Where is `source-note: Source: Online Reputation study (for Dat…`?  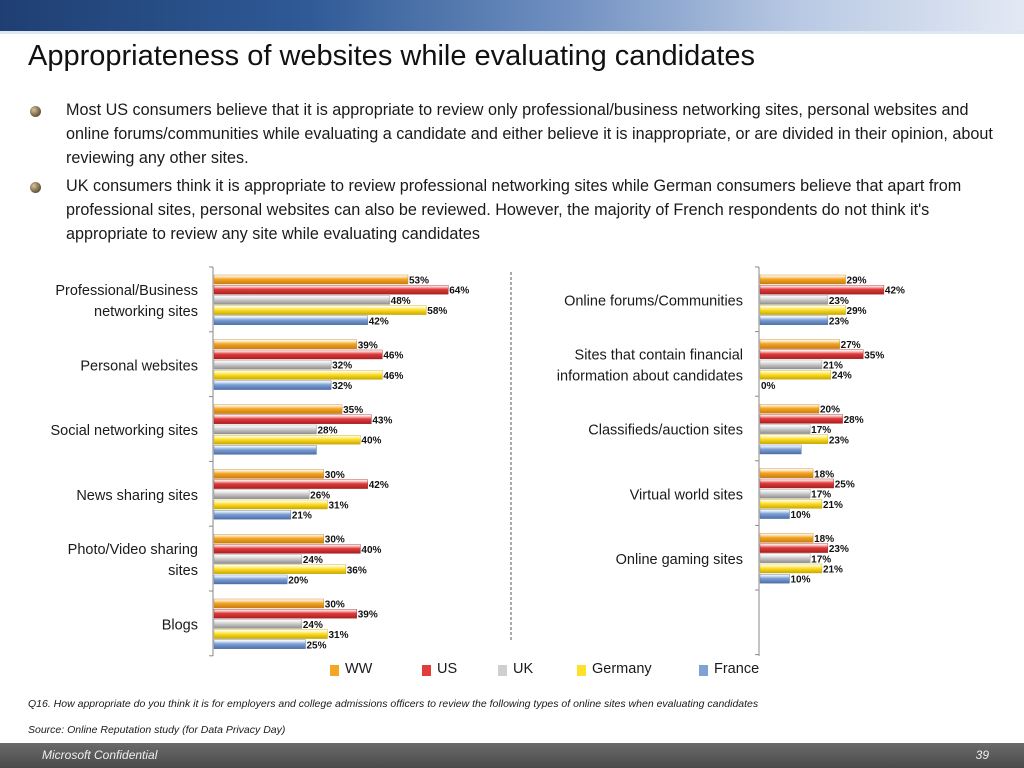
source-note: Source: Online Reputation study (for Dat… is located at coordinates (157, 730).